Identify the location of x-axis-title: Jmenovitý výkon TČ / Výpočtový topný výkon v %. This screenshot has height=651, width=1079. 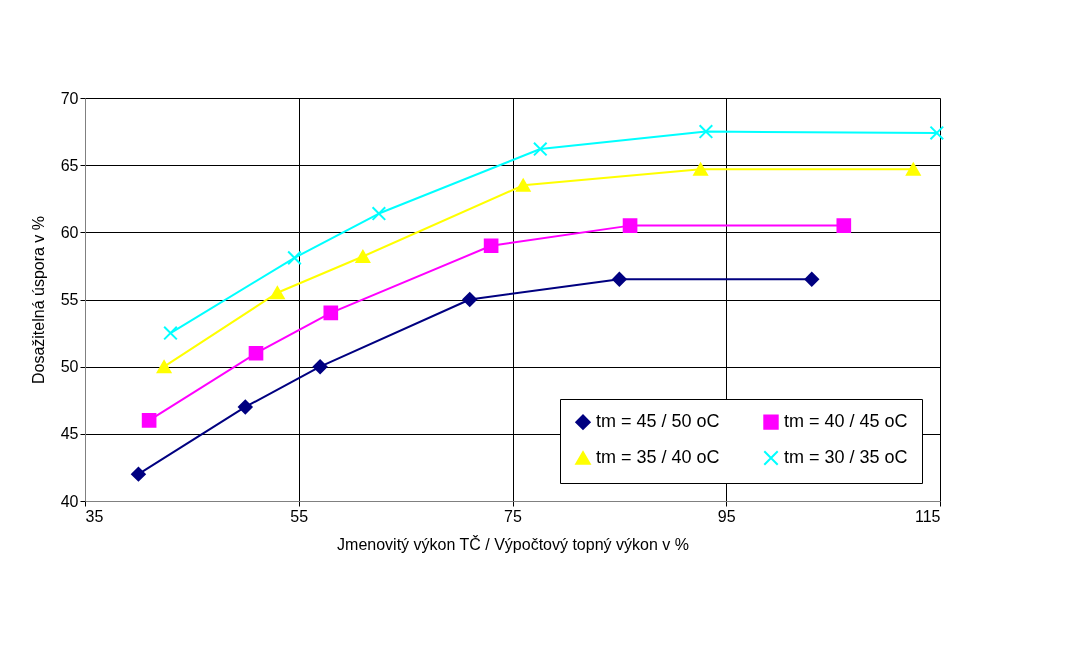
(513, 543).